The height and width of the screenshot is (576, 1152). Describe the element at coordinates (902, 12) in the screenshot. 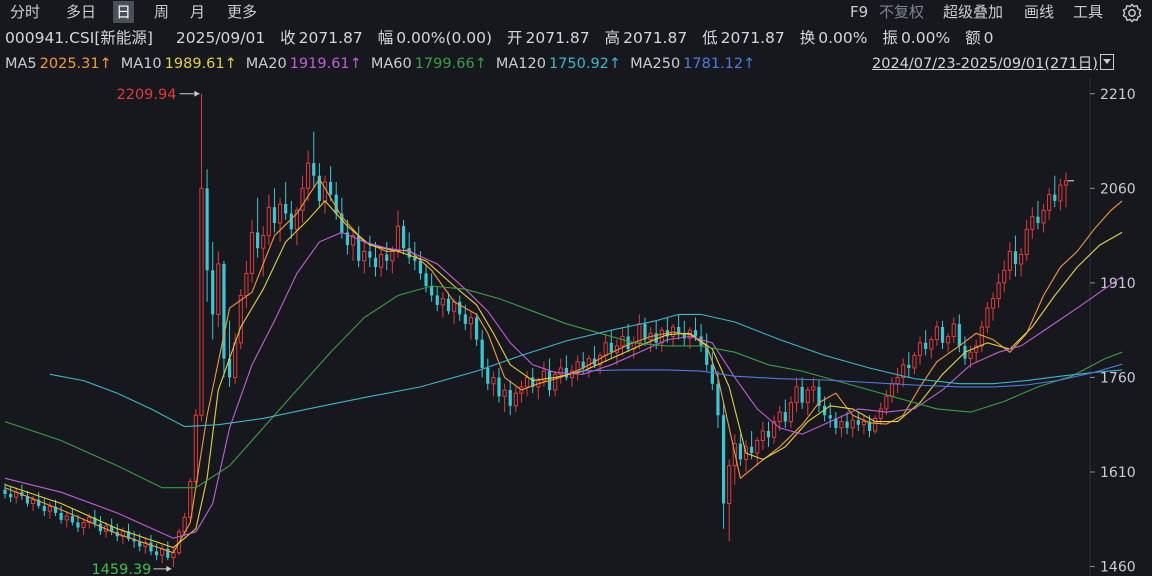

I see `no-adjust-button: 不复权` at that location.